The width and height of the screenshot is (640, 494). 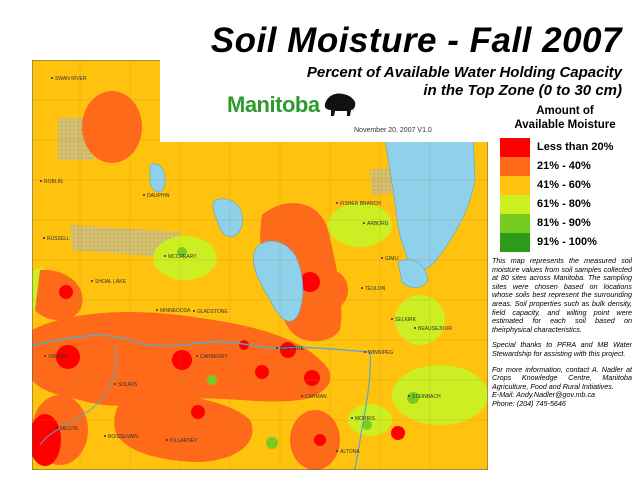 What do you see at coordinates (529, 403) in the screenshot?
I see `contact-phone: Phone: (204) 745-5646` at bounding box center [529, 403].